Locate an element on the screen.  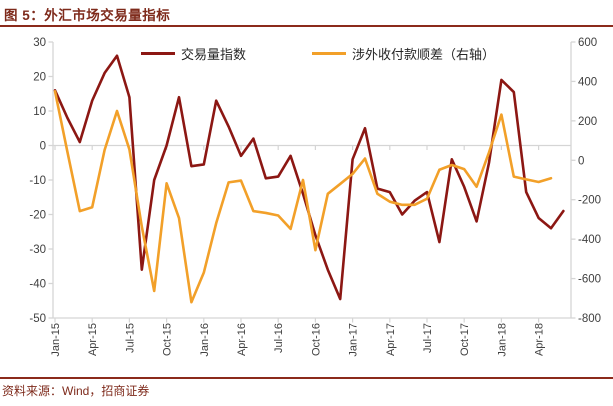
y-left-tick-label: -40 is located at coordinates (37, 285).